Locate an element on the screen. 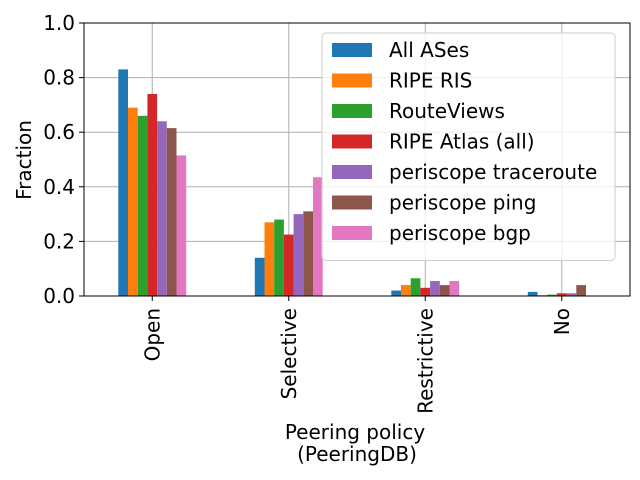 The width and height of the screenshot is (640, 480). x-tick-label-no: No is located at coordinates (562, 321).